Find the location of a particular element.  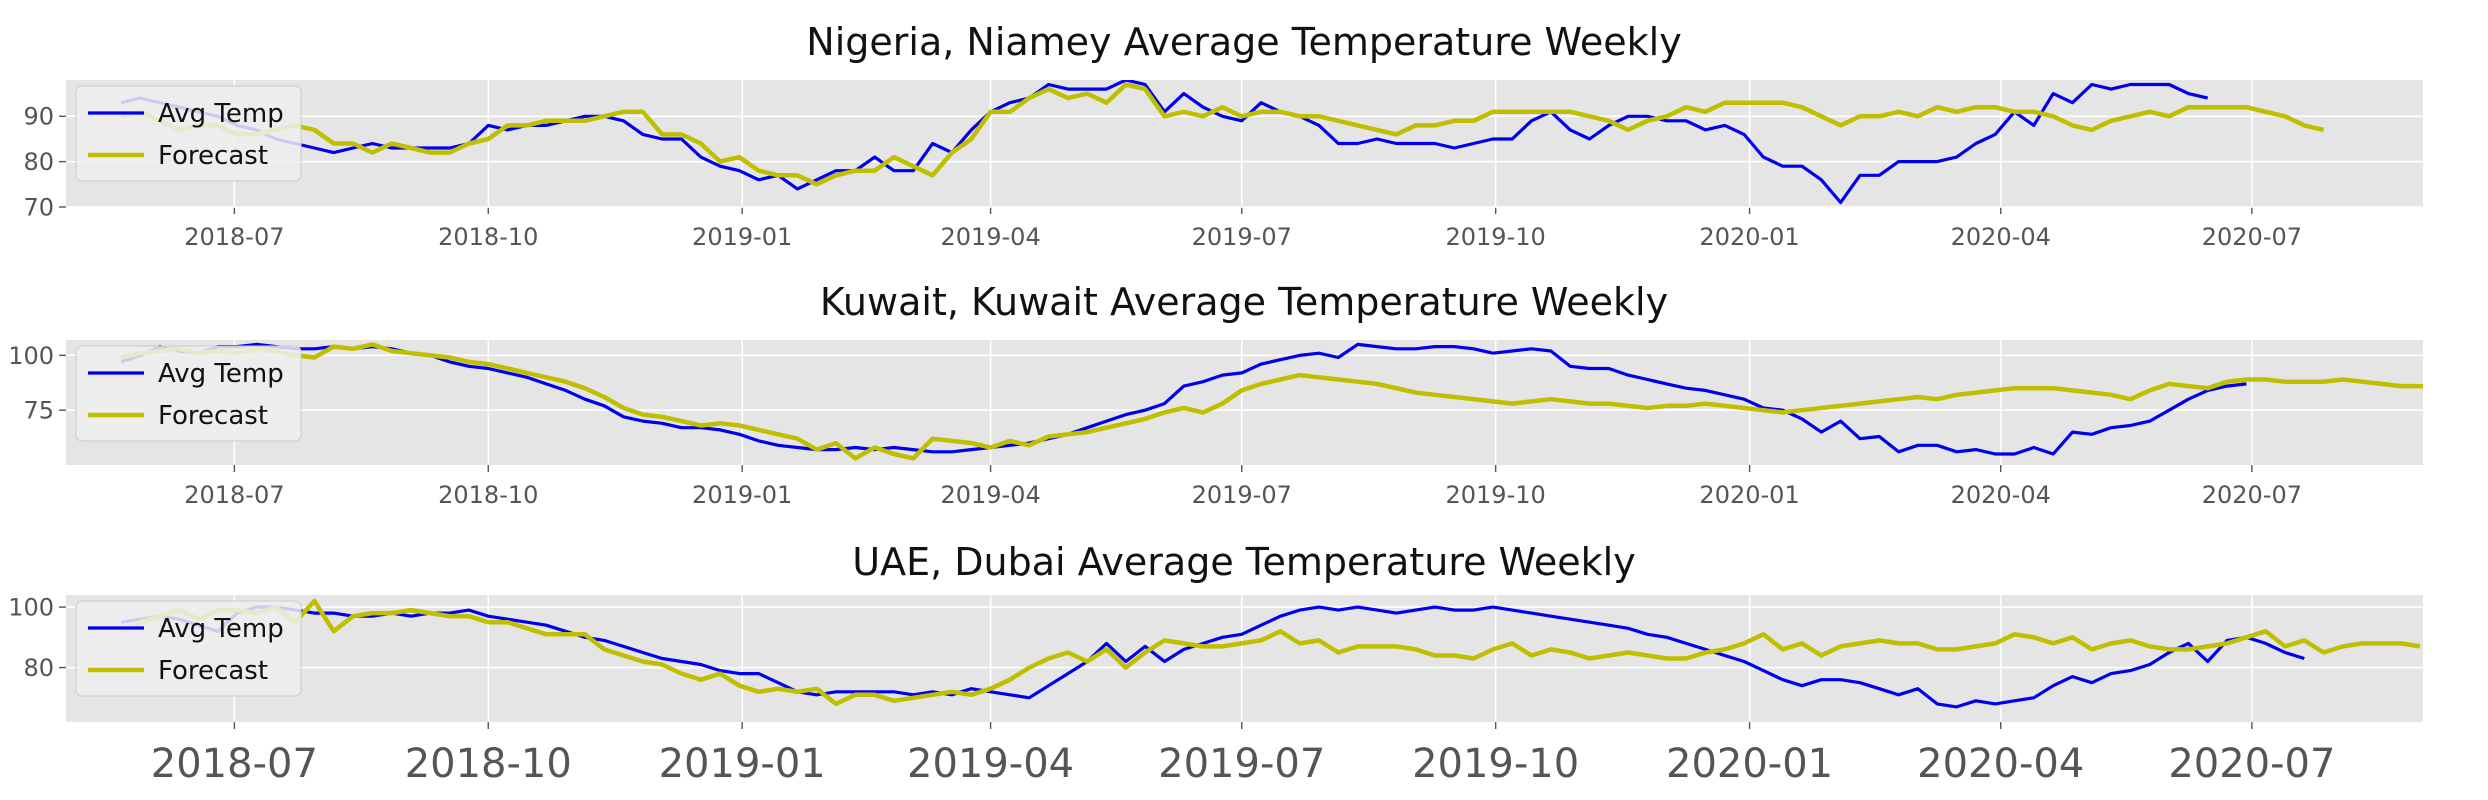

y-tick-label: 70 is located at coordinates (38, 207).